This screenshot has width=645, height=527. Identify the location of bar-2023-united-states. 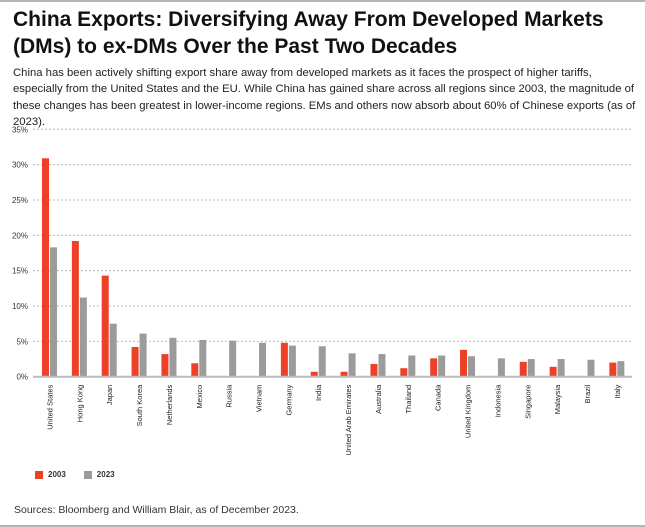
(53, 312).